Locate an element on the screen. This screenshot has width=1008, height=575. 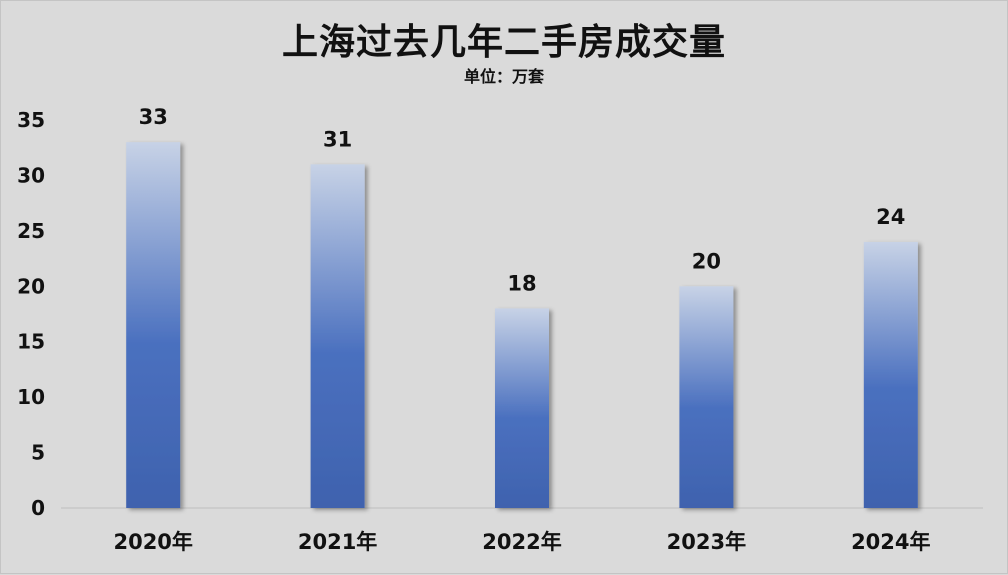
data-label: 33 is located at coordinates (153, 117).